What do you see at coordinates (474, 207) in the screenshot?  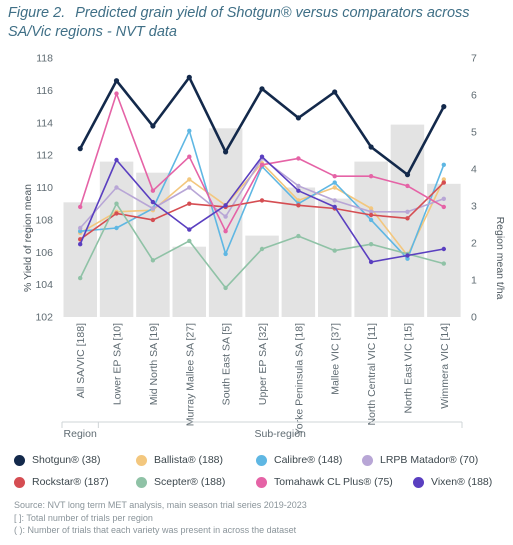 I see `y2-tick-label: 3` at bounding box center [474, 207].